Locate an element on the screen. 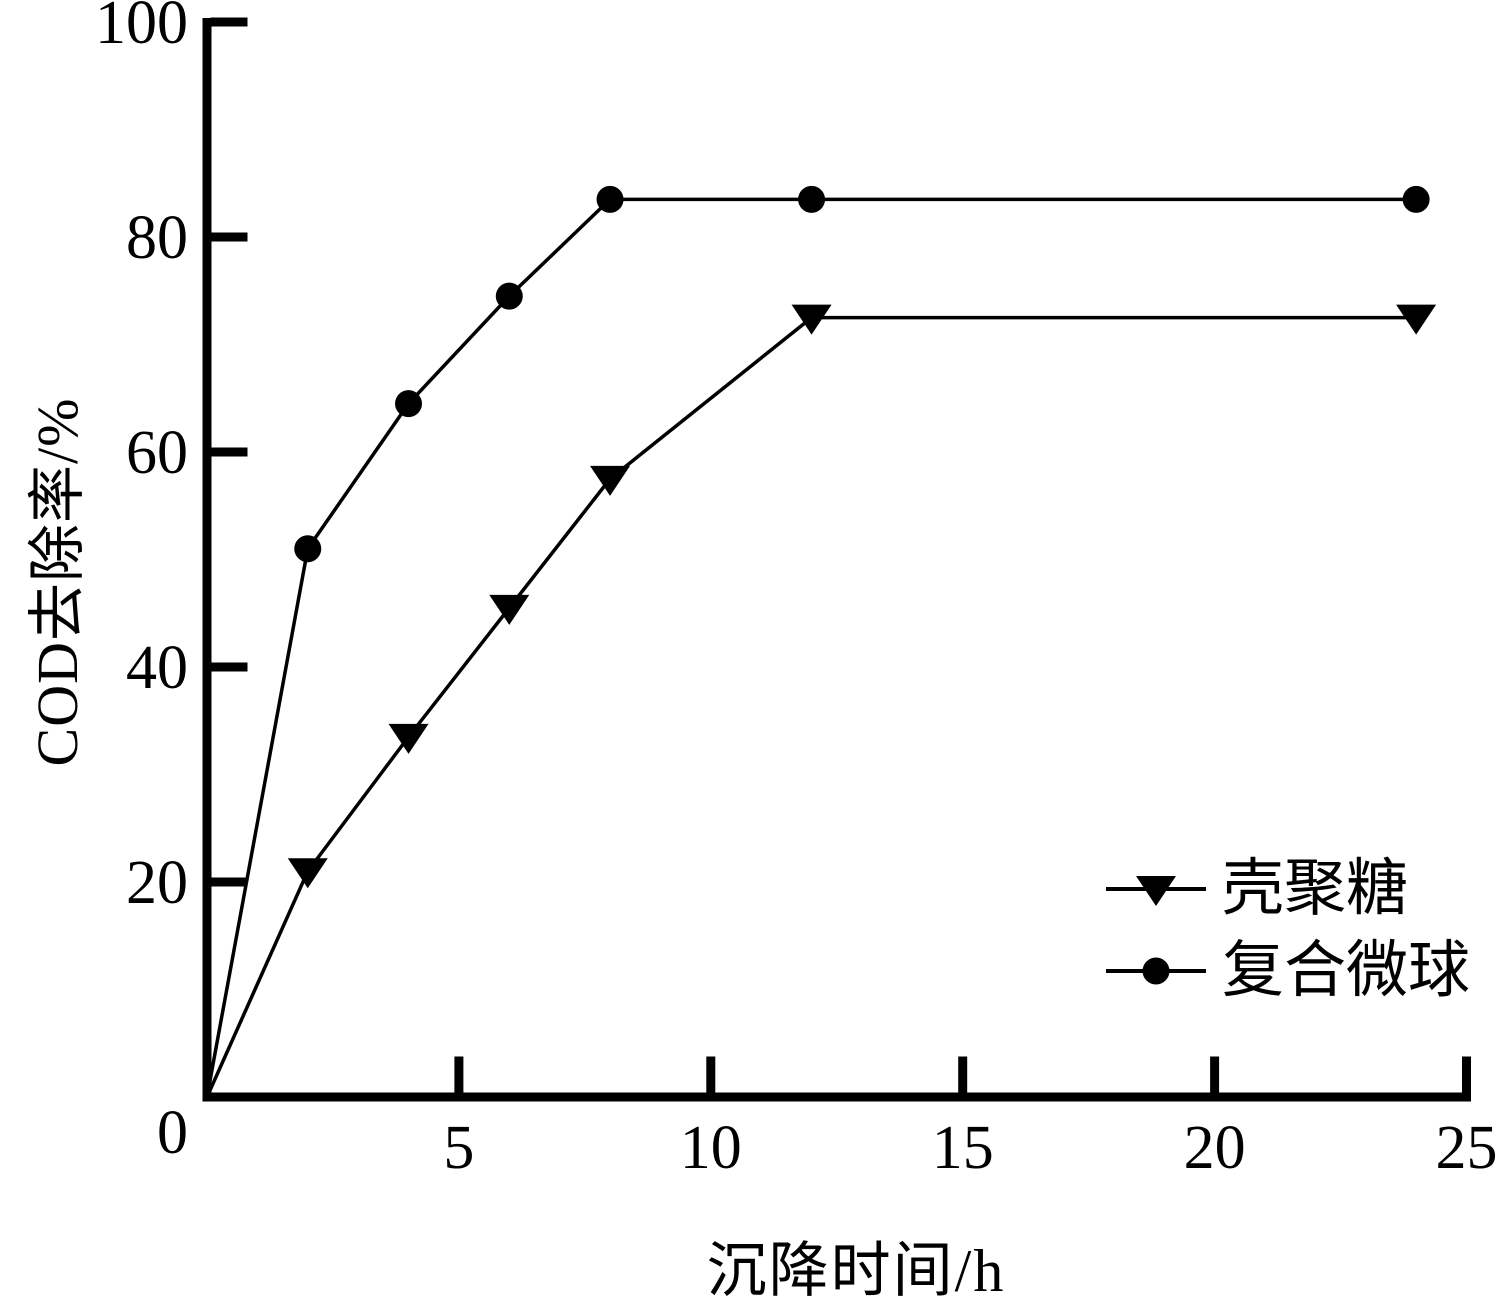  legend-item-composite-microsphere: 复合微球 is located at coordinates (1287, 971).